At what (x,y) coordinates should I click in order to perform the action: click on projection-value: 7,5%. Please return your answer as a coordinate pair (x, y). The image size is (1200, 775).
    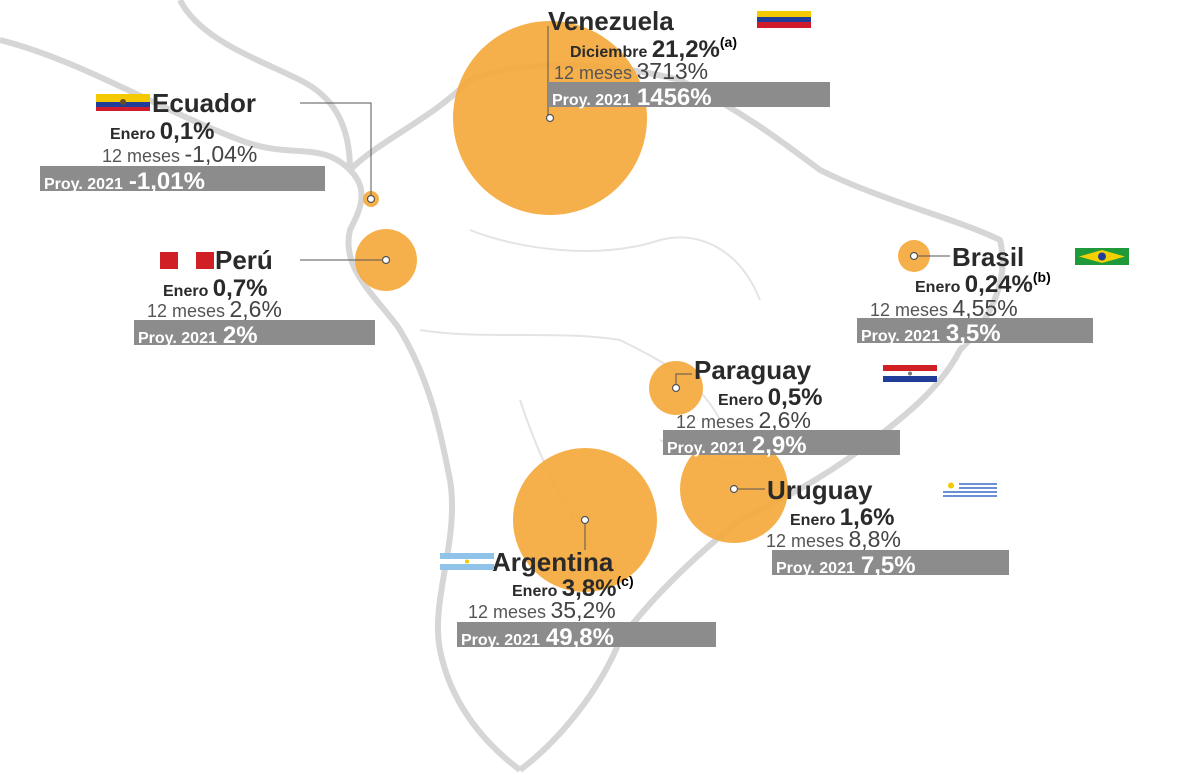
    Looking at the image, I should click on (888, 565).